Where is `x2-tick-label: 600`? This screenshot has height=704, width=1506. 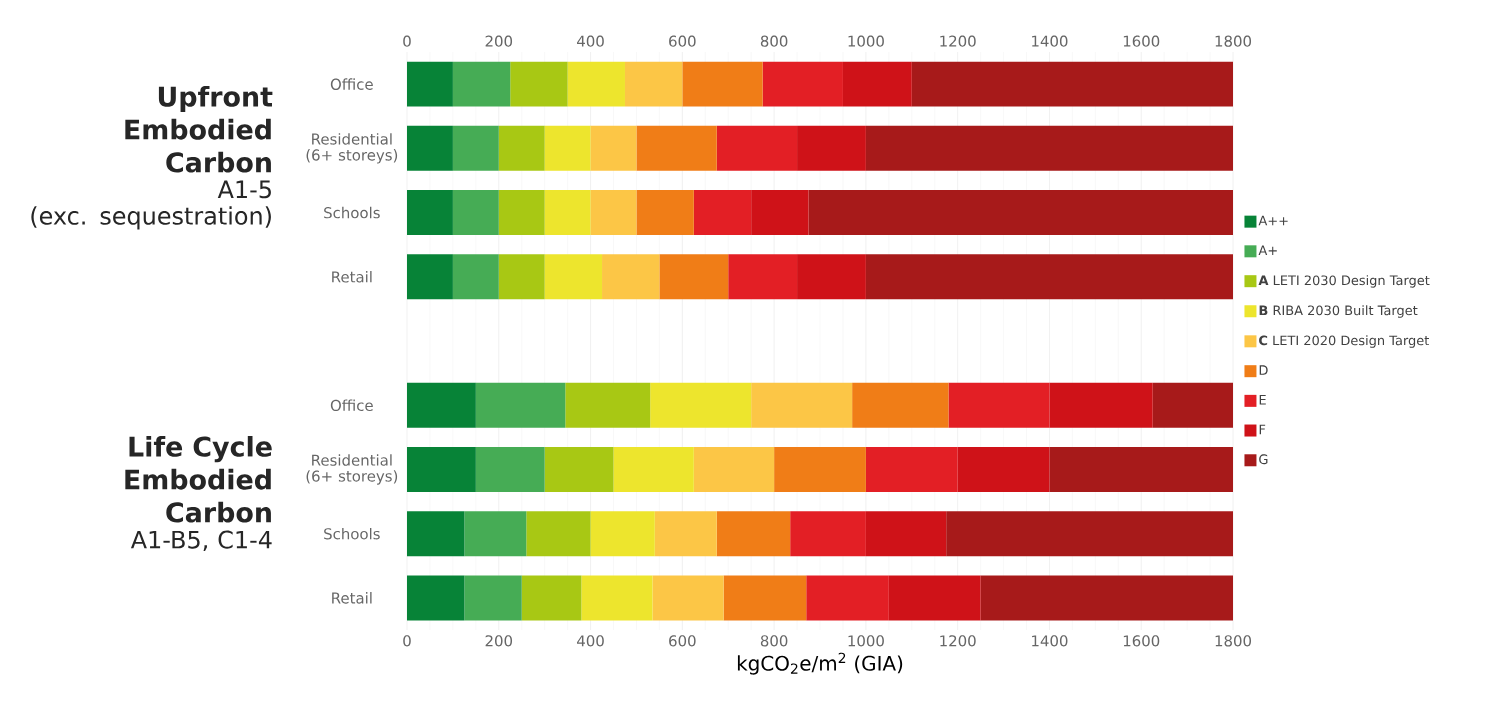 x2-tick-label: 600 is located at coordinates (682, 41).